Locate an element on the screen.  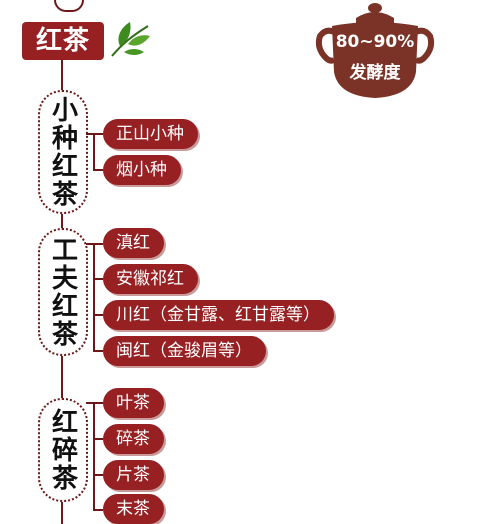
tea-item: 闽红（金骏眉等） is located at coordinates (184, 351).